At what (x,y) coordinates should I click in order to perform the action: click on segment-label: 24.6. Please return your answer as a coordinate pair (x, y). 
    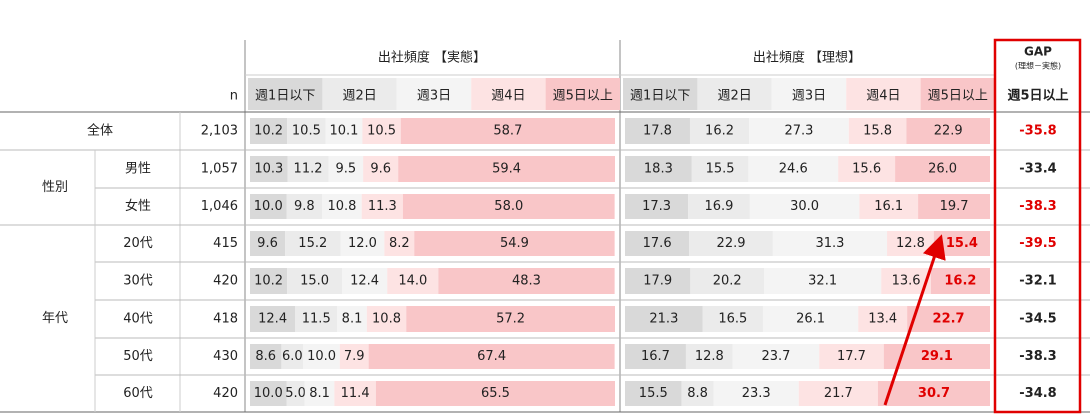
    Looking at the image, I should click on (793, 169).